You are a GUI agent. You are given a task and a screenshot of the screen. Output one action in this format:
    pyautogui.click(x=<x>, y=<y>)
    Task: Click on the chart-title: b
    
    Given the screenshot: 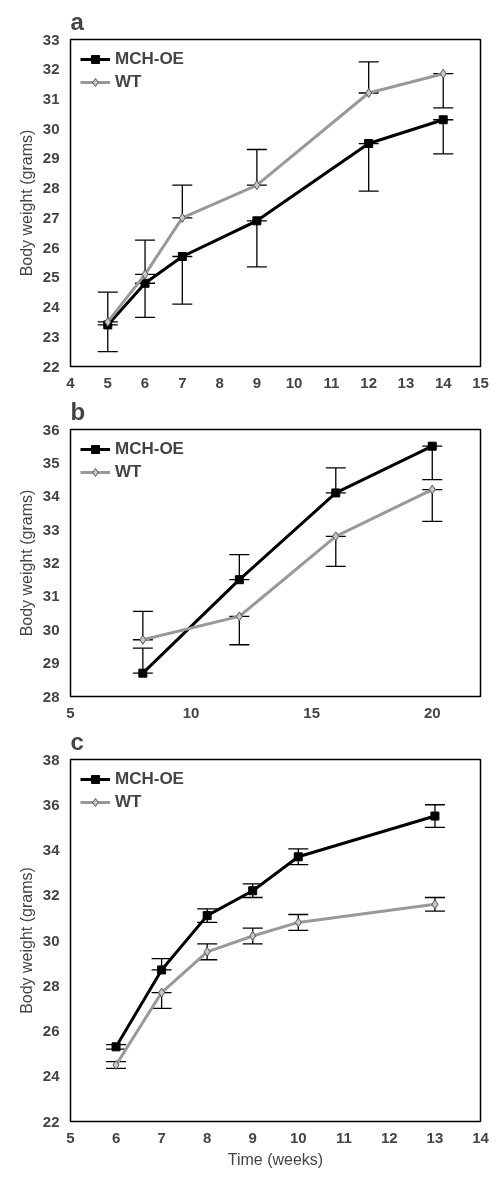 What is the action you would take?
    pyautogui.click(x=78, y=411)
    